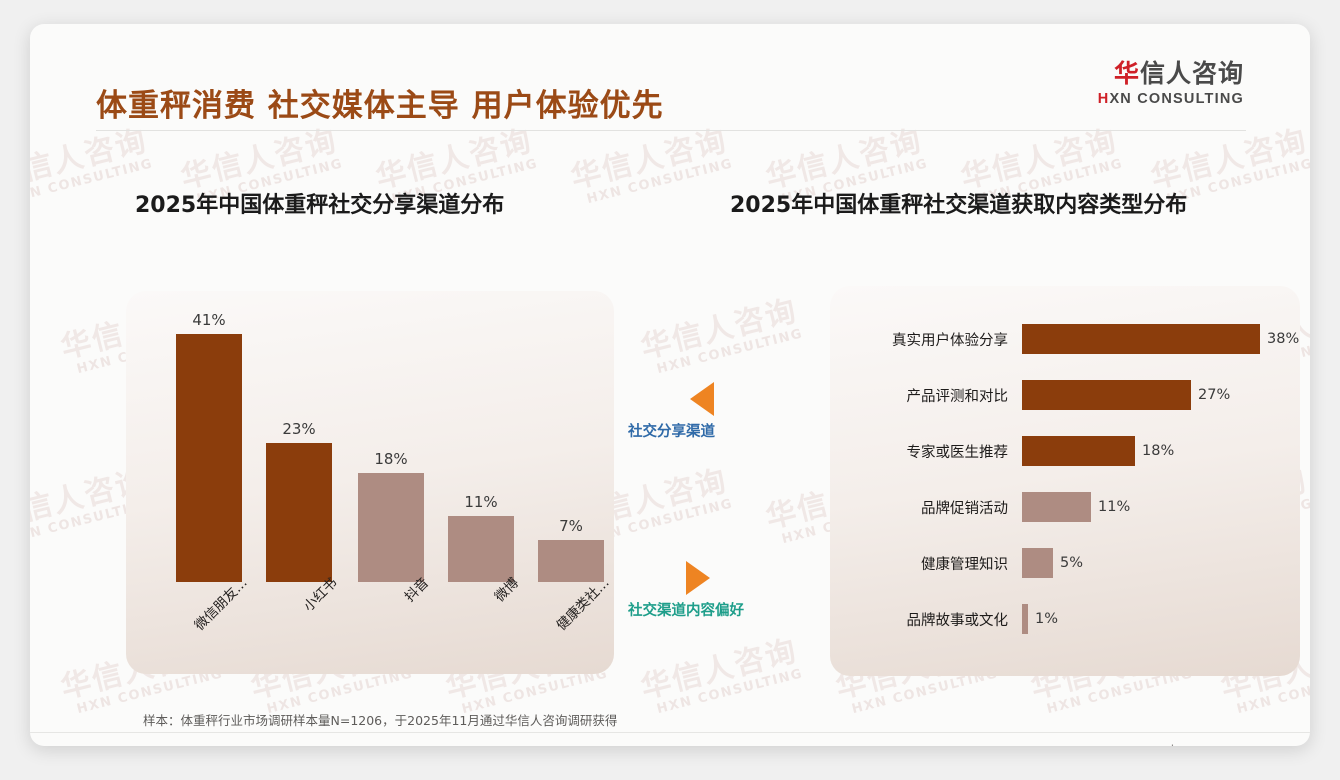 Image resolution: width=1340 pixels, height=780 pixels. Describe the element at coordinates (1126, 73) in the screenshot. I see `logo-cn-red: 华` at that location.